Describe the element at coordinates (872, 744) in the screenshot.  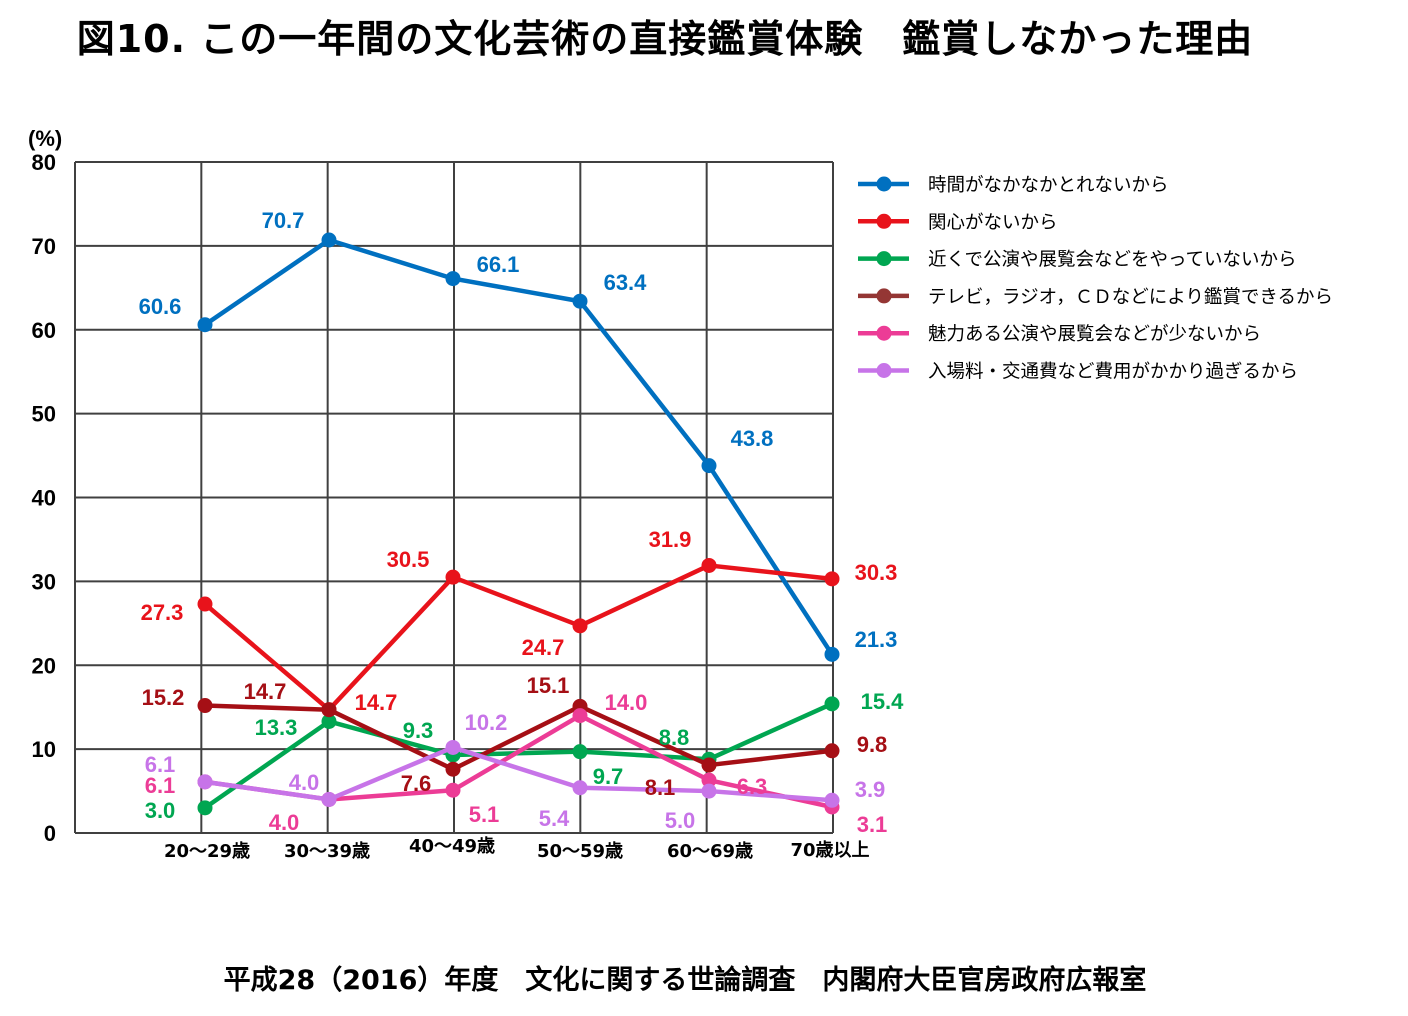
I see `data-label: 9.8` at that location.